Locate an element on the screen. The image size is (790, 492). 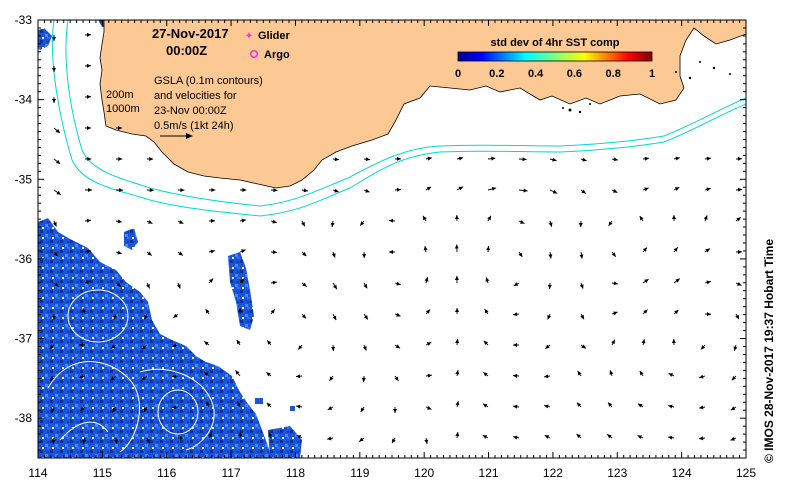
gsla-line-2: and velocities for is located at coordinates (195, 96).